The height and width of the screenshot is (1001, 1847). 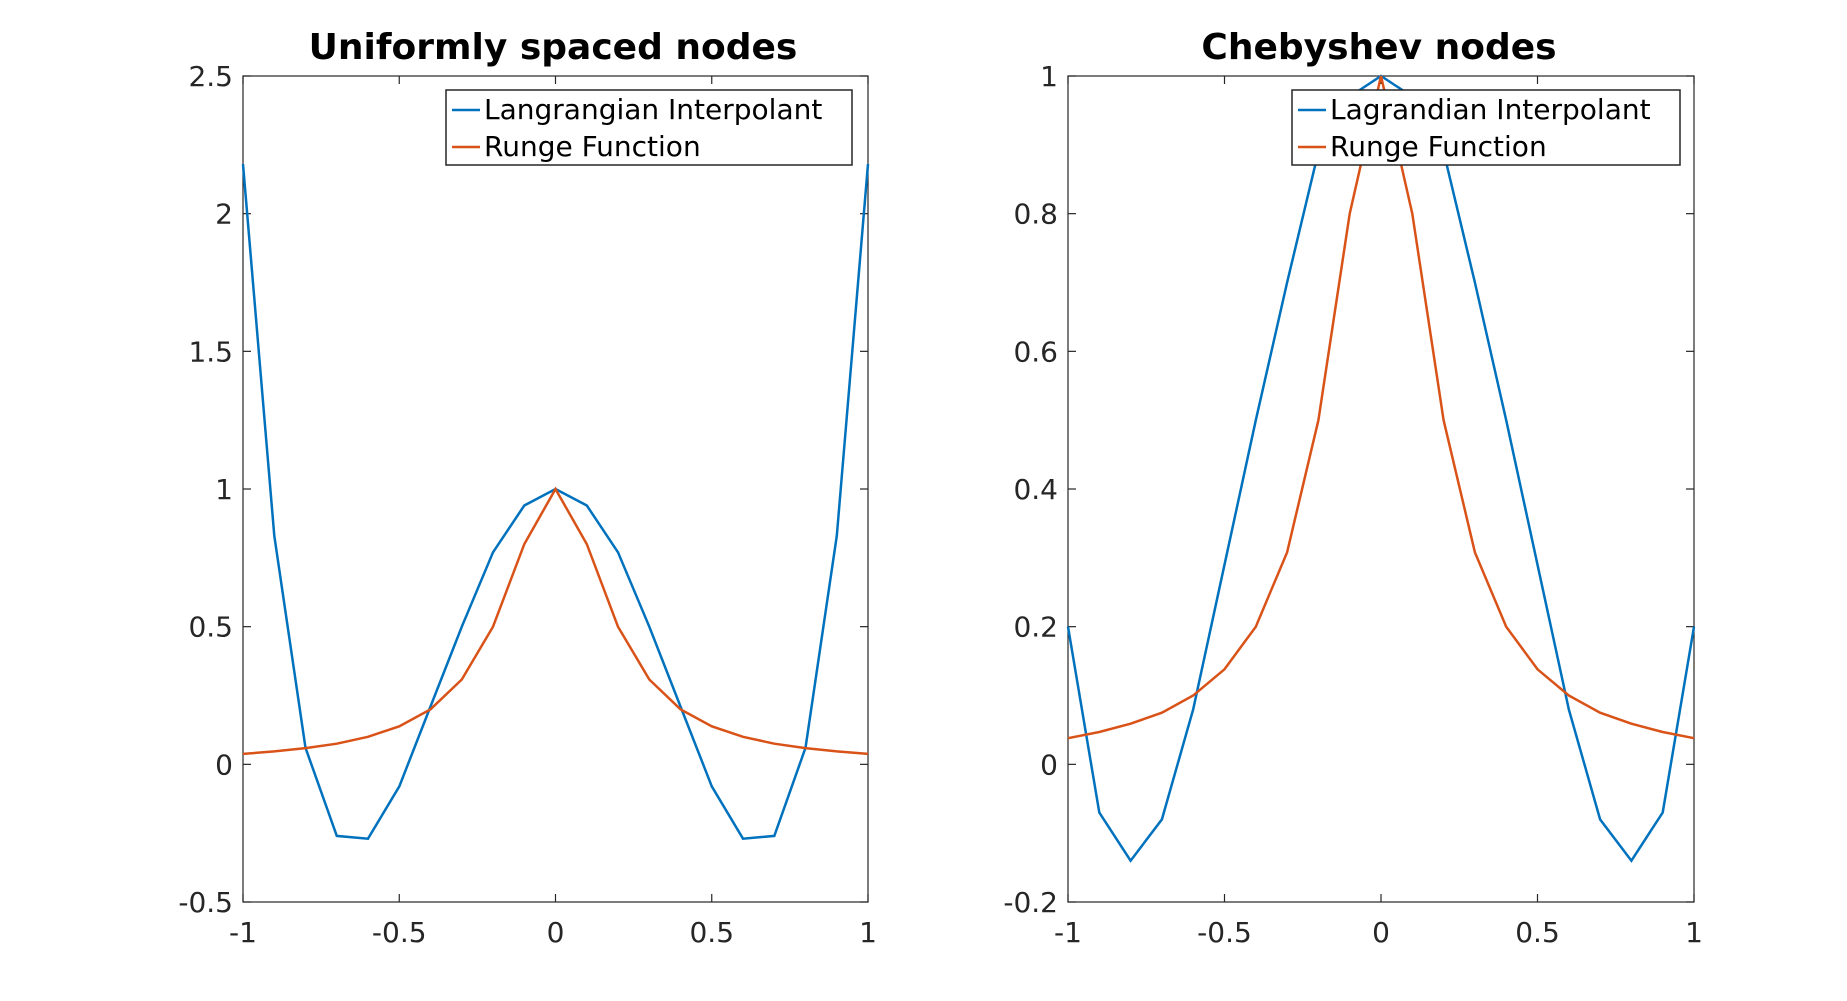 I want to click on plot-title: Chebyshev nodes, so click(x=1378, y=47).